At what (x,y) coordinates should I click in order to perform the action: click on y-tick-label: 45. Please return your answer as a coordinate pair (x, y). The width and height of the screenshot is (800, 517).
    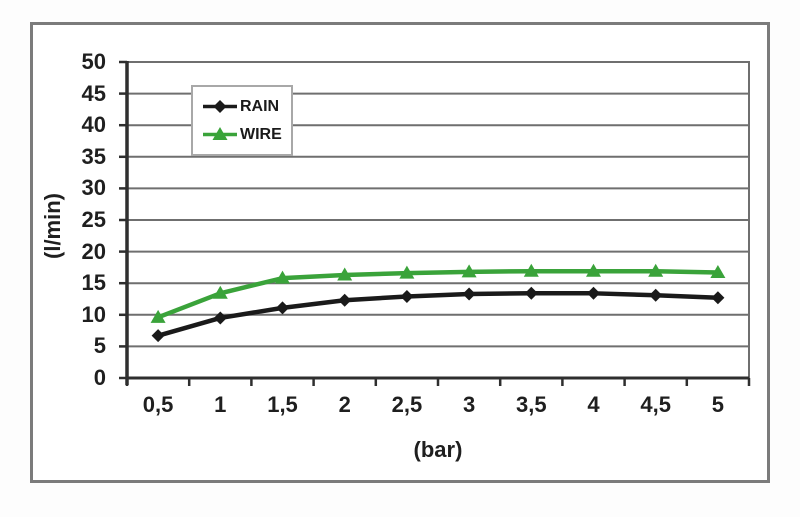
    Looking at the image, I should click on (93, 93).